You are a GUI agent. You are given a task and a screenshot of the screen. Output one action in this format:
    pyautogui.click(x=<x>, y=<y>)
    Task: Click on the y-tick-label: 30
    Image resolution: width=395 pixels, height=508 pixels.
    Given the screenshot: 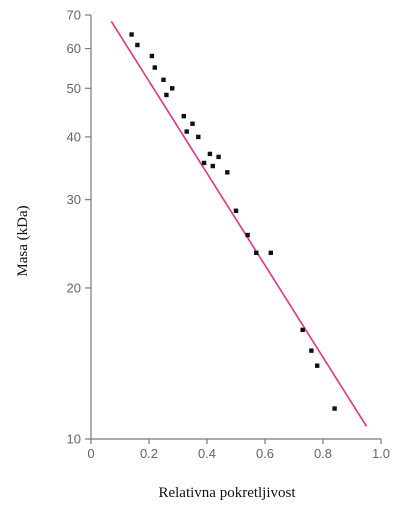 What is the action you would take?
    pyautogui.click(x=74, y=199)
    